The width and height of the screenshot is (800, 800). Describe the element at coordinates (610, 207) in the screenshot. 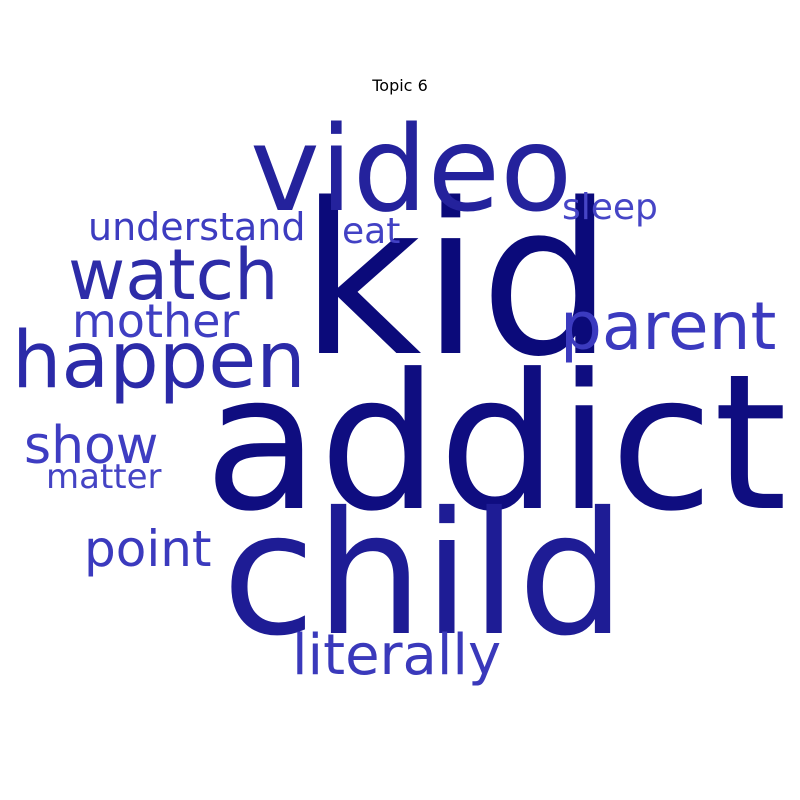

I see `word-sleep: sleep` at that location.